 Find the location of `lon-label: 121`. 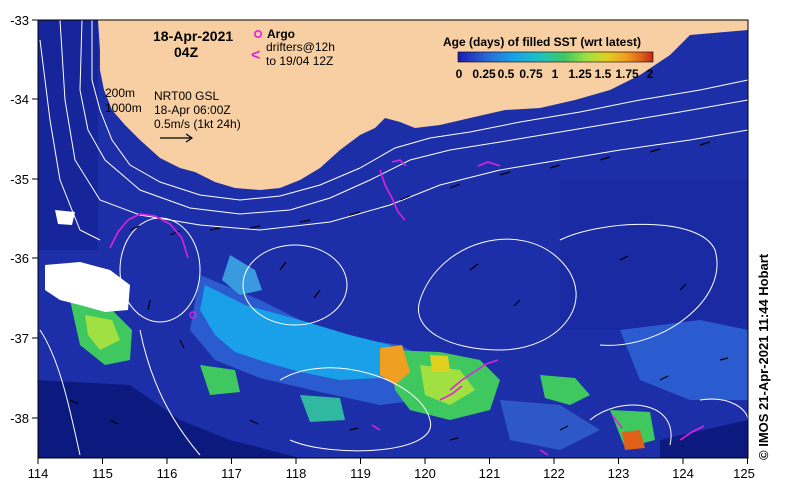

lon-label: 121 is located at coordinates (490, 473).